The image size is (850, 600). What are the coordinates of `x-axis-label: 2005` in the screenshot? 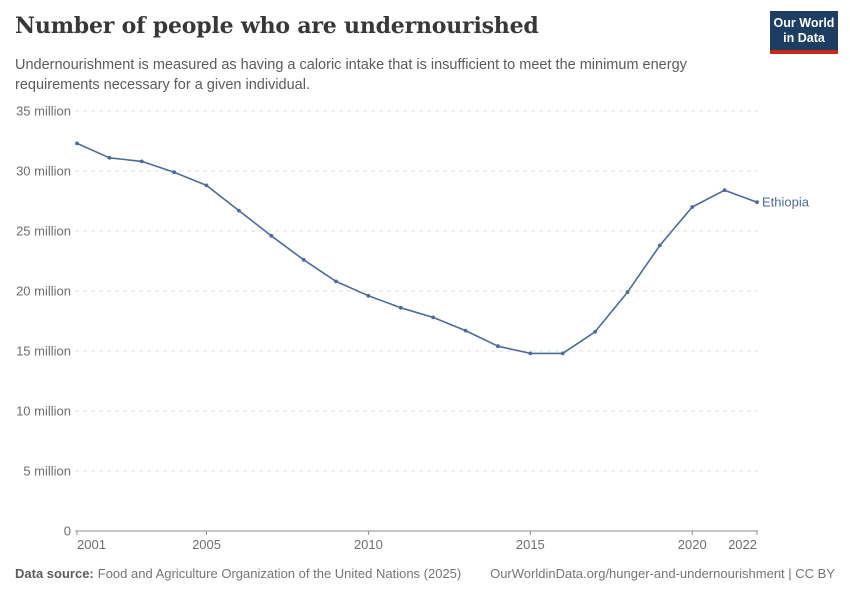 It's located at (206, 544).